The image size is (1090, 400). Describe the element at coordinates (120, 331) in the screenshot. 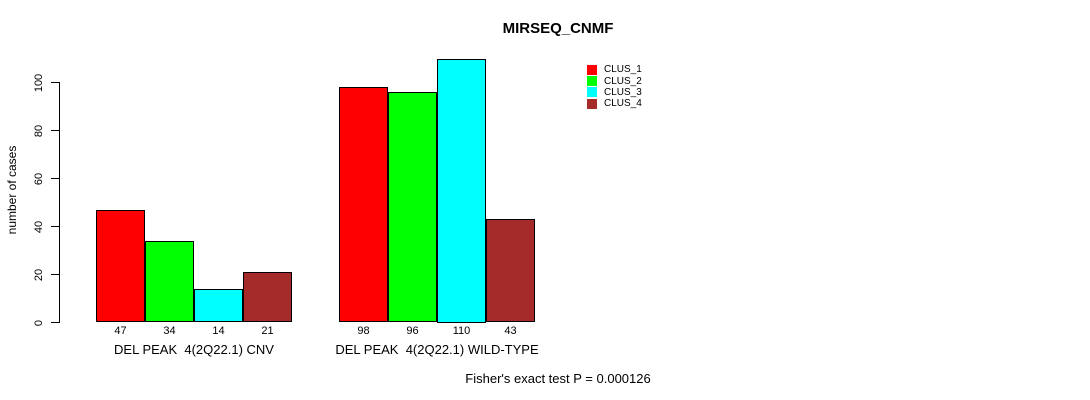

I see `bar-value-label: 47` at that location.